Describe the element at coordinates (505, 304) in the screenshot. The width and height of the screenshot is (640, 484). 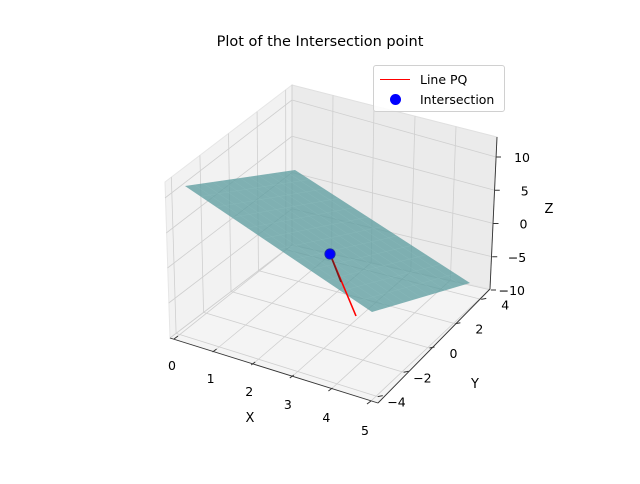
I see `y-tick-label: 4` at that location.